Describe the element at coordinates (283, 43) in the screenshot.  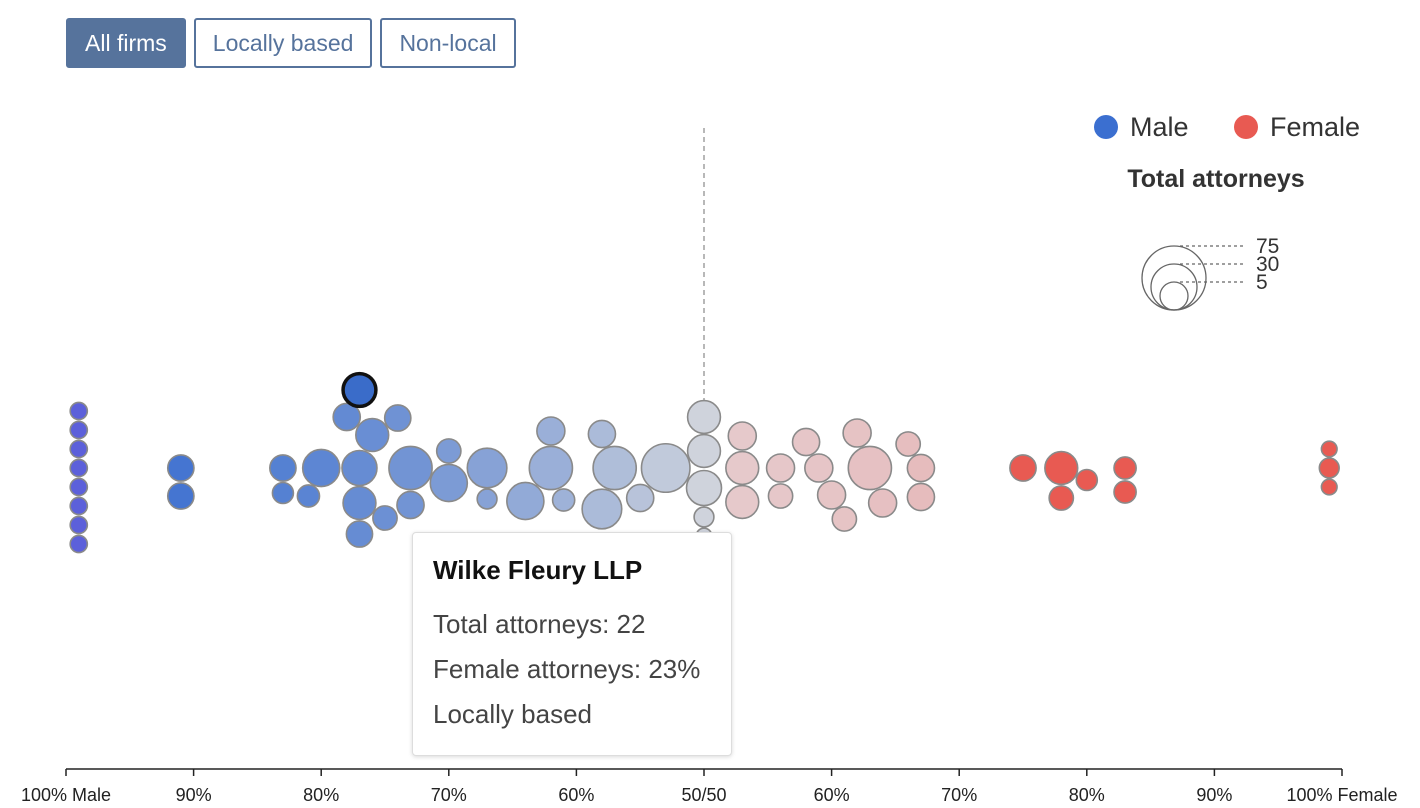
I see `locally-based-button: Locally based` at that location.